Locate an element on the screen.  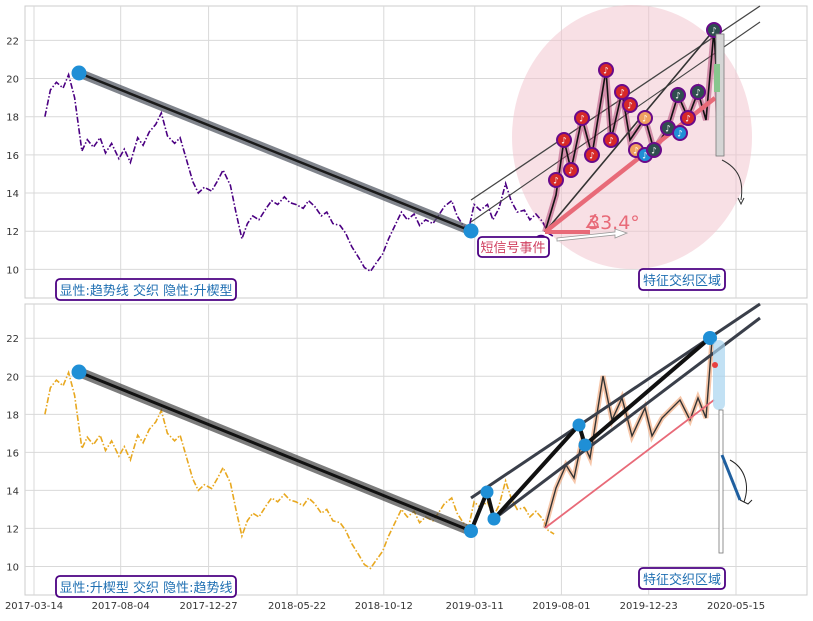
zone-label-box-top is located at coordinates (682, 279).